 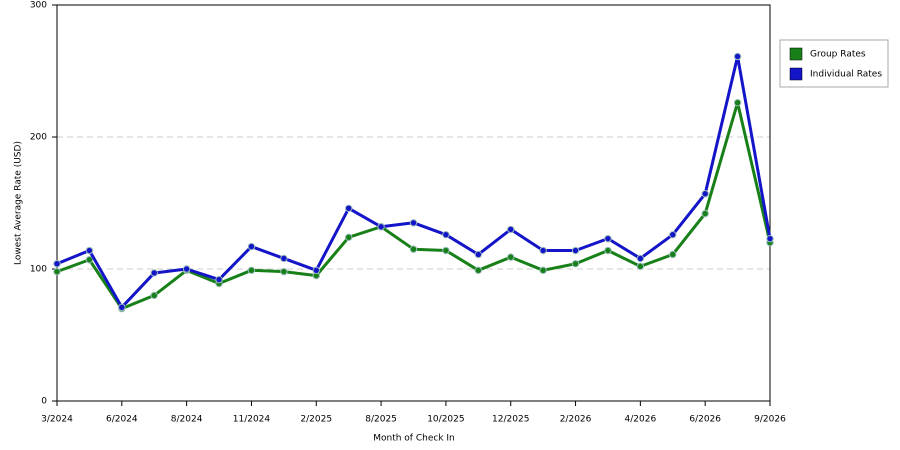 What do you see at coordinates (57, 420) in the screenshot?
I see `x-tick-label: 3/2024` at bounding box center [57, 420].